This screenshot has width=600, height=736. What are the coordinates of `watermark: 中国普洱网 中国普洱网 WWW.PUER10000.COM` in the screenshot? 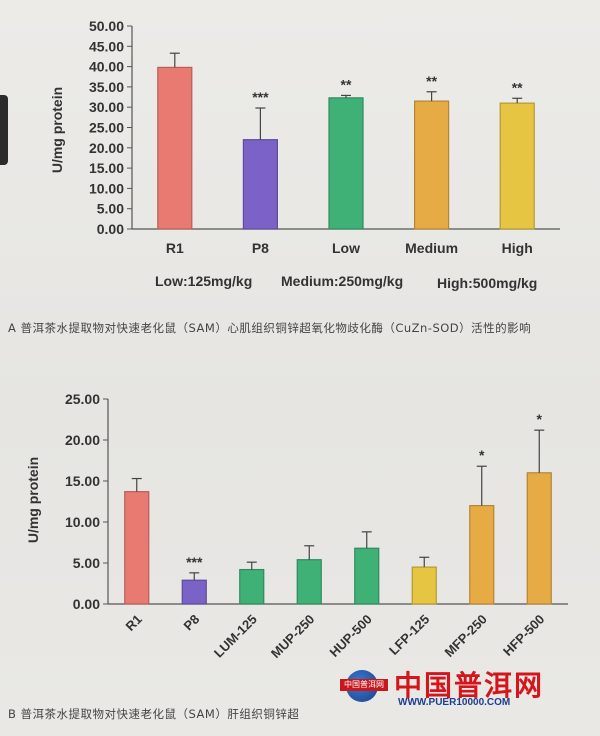 It's located at (467, 687).